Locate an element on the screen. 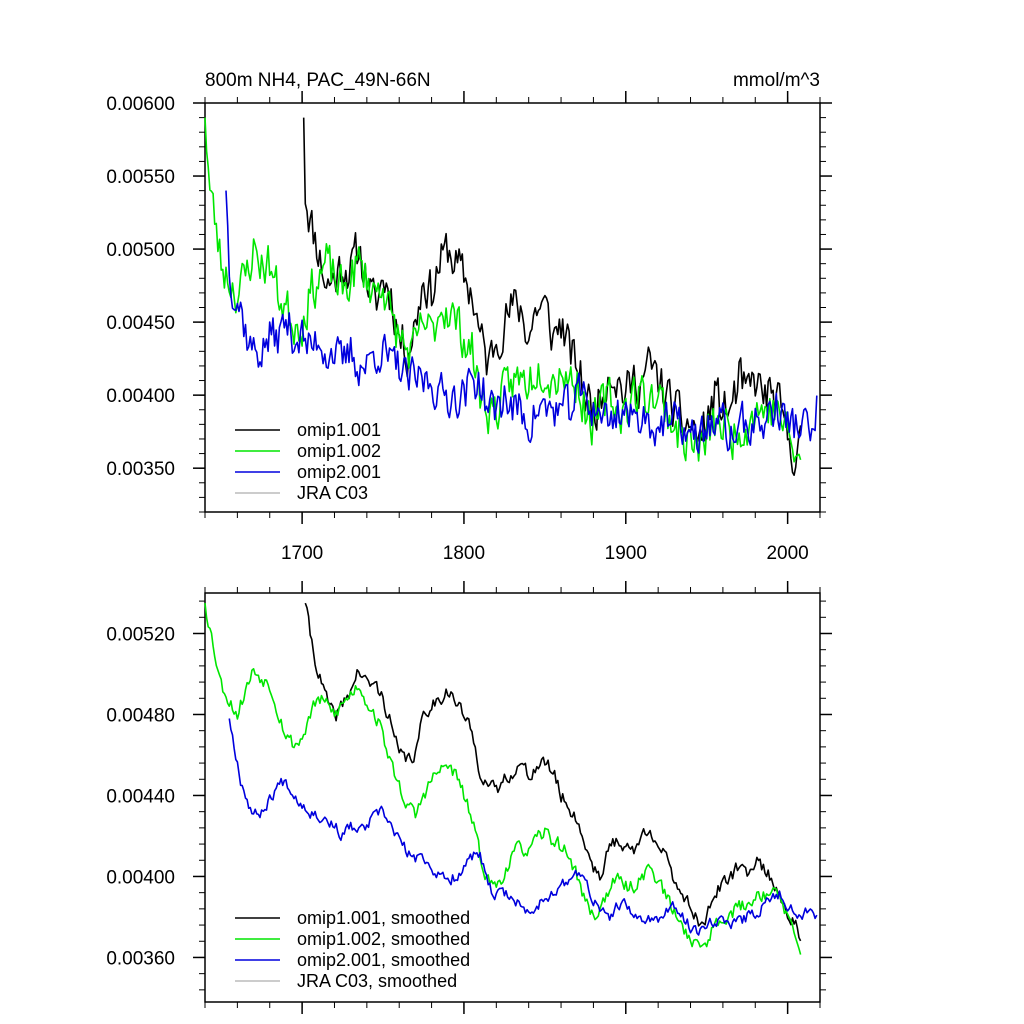 The image size is (1024, 1024). legend-label: omip1.002 is located at coordinates (339, 451).